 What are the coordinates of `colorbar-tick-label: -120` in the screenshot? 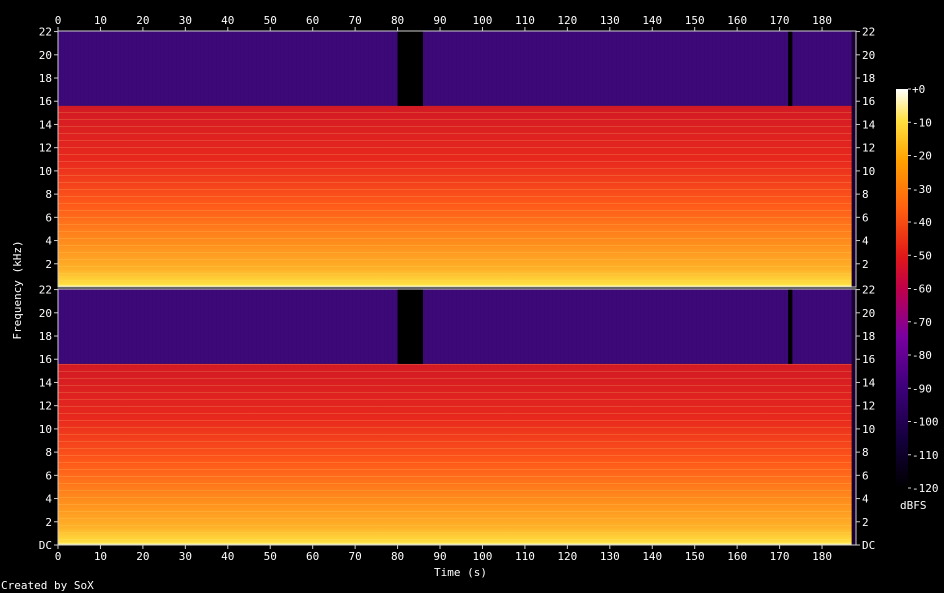 It's located at (925, 488).